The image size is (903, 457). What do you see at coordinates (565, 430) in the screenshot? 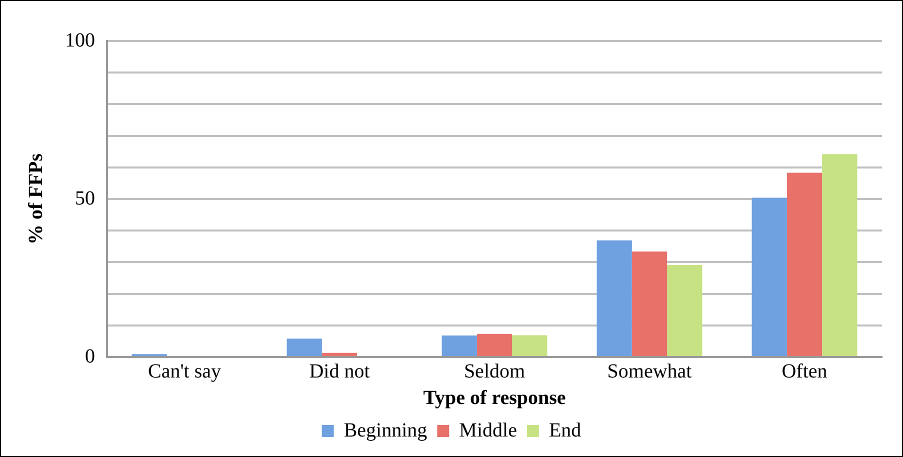
I see `legend-label: End` at bounding box center [565, 430].